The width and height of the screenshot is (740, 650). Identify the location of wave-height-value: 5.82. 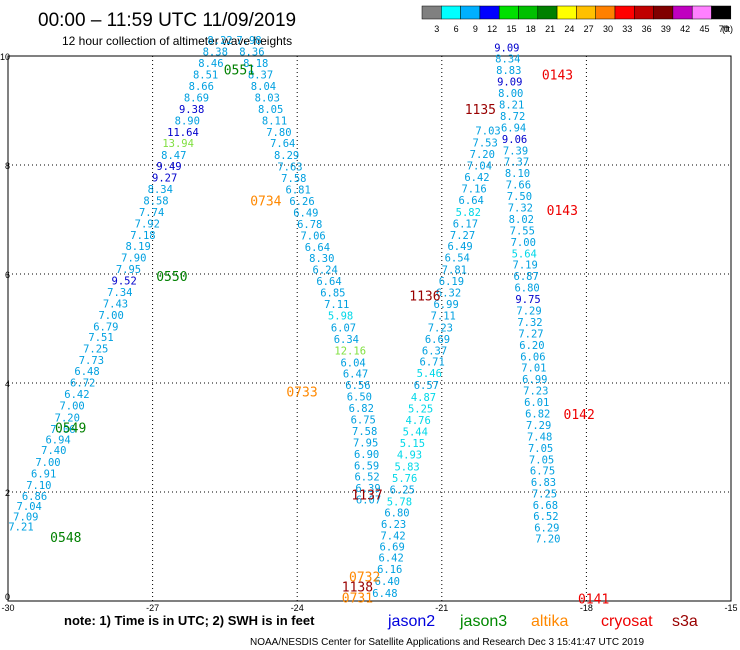
(468, 213).